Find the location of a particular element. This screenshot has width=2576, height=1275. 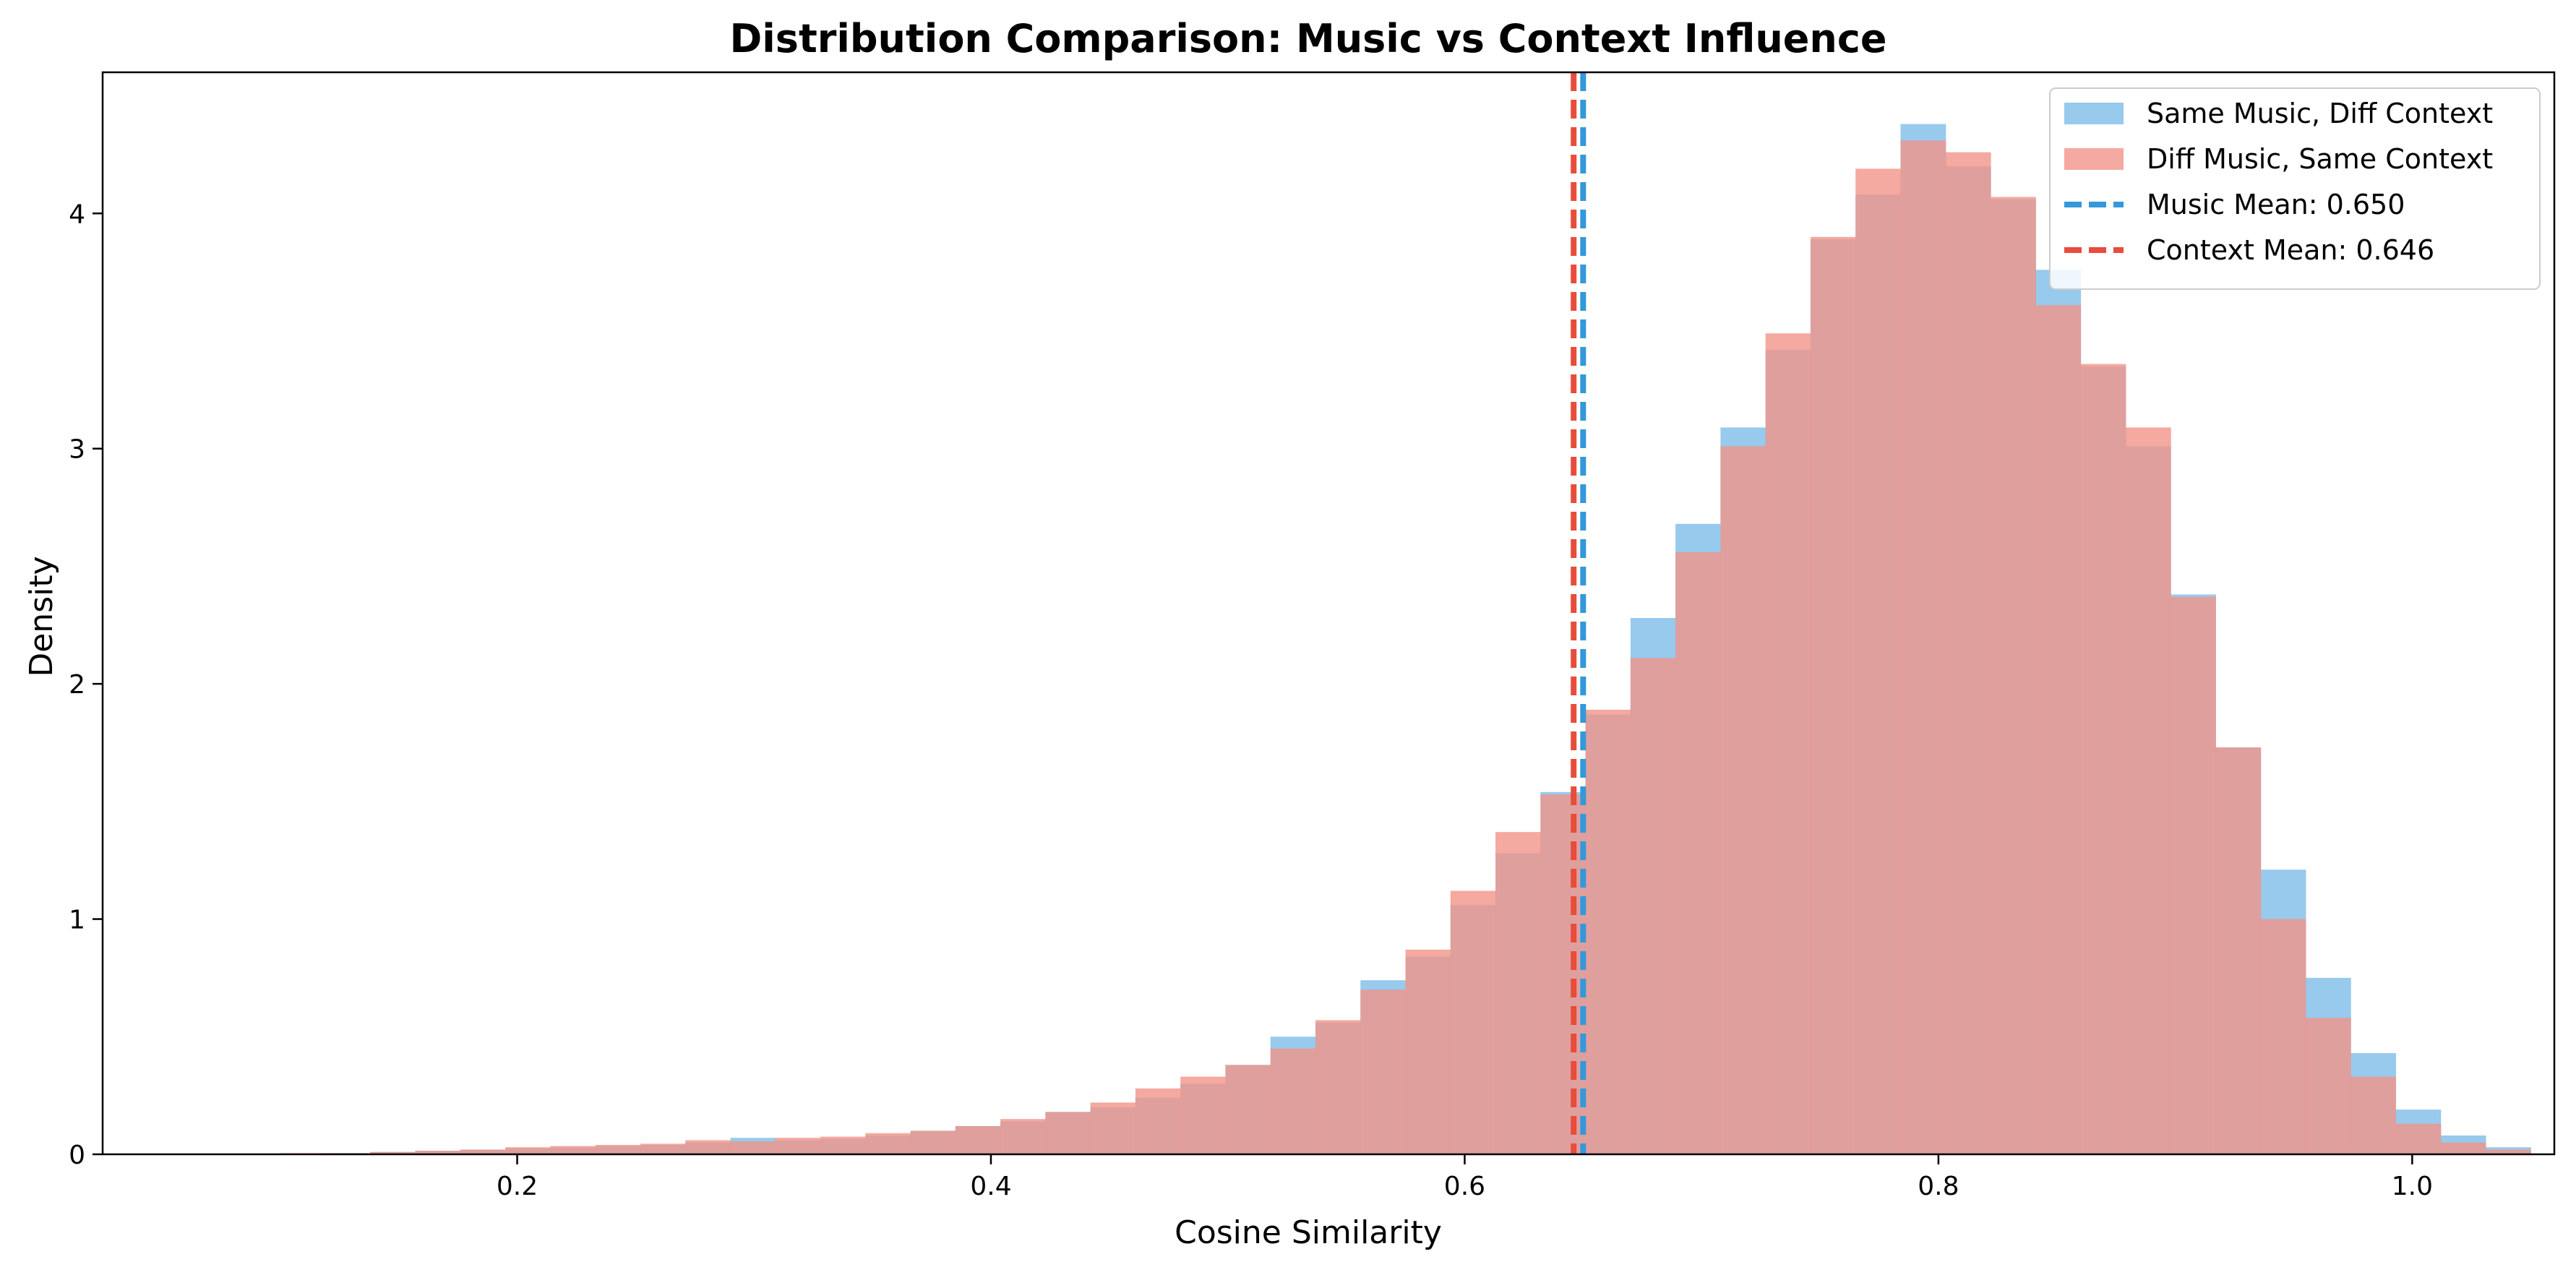

x-tick-label-1: 0.4 is located at coordinates (991, 1186).